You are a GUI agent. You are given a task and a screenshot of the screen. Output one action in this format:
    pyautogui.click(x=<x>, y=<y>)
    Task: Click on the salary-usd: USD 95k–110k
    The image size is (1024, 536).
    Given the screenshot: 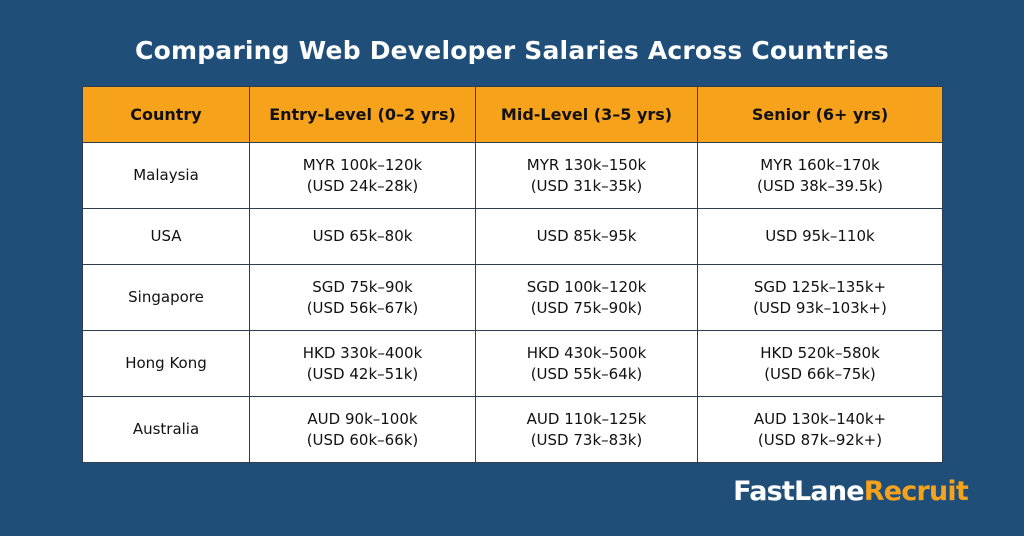 What is the action you would take?
    pyautogui.click(x=820, y=236)
    